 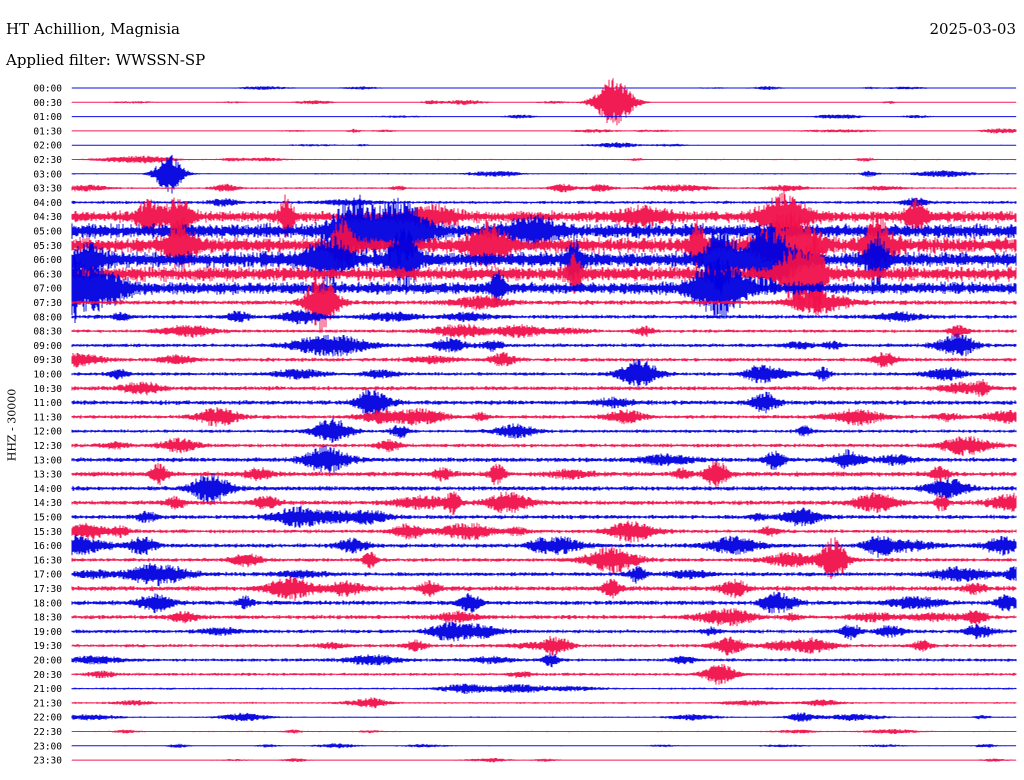 I want to click on time-tick-label: 04:30, so click(x=47, y=217).